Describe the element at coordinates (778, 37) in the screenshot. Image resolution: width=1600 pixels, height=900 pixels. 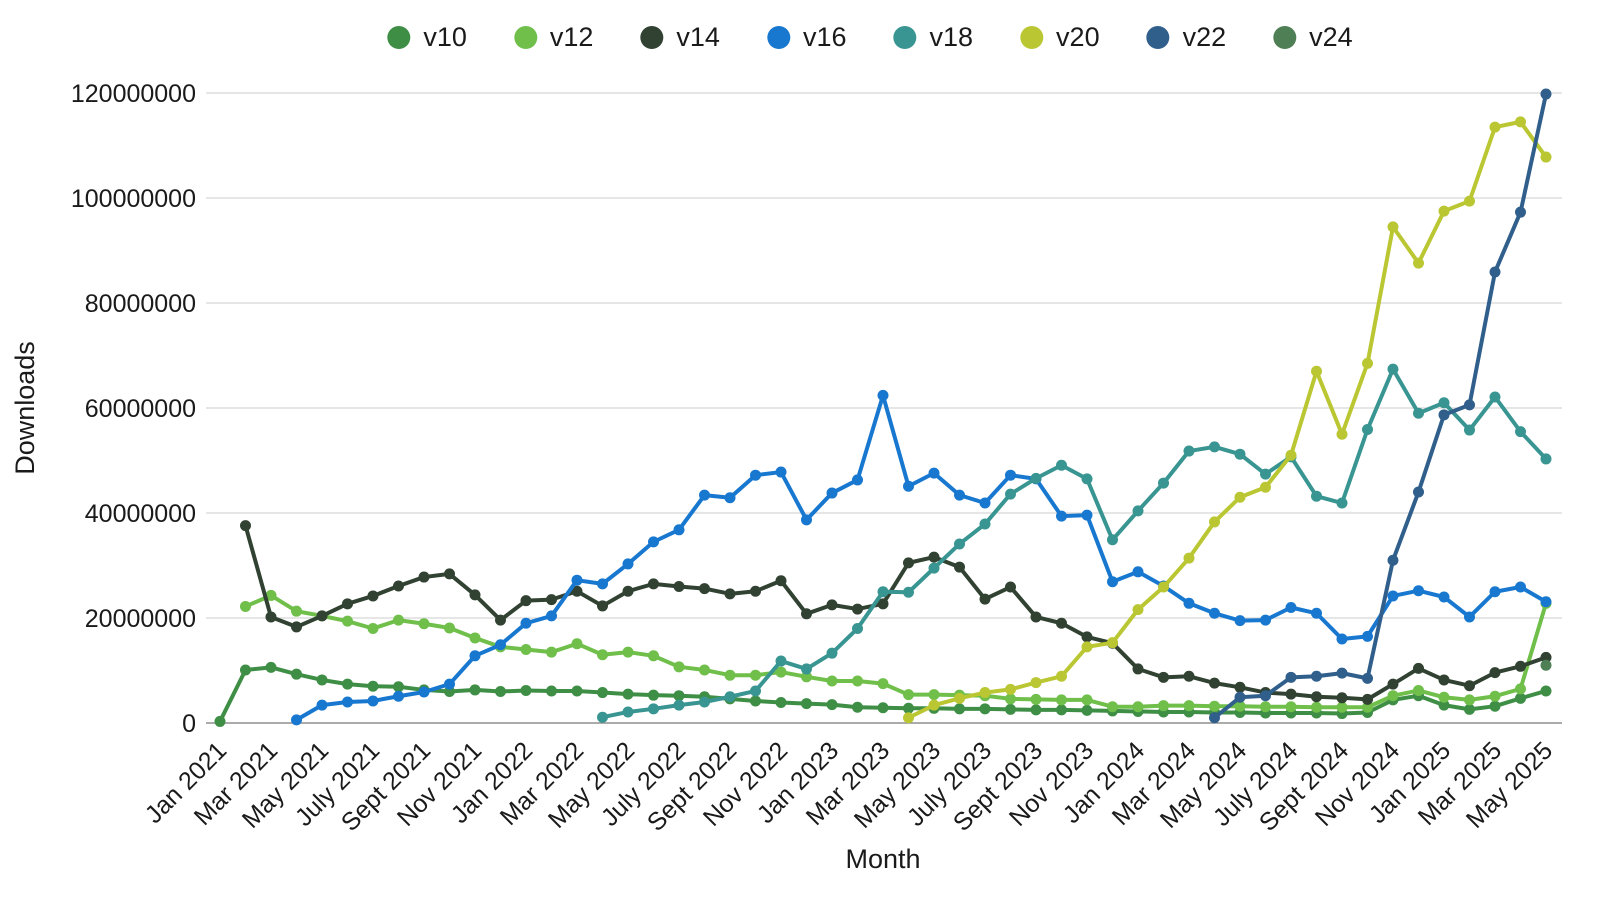
I see `legend-swatch-v16` at that location.